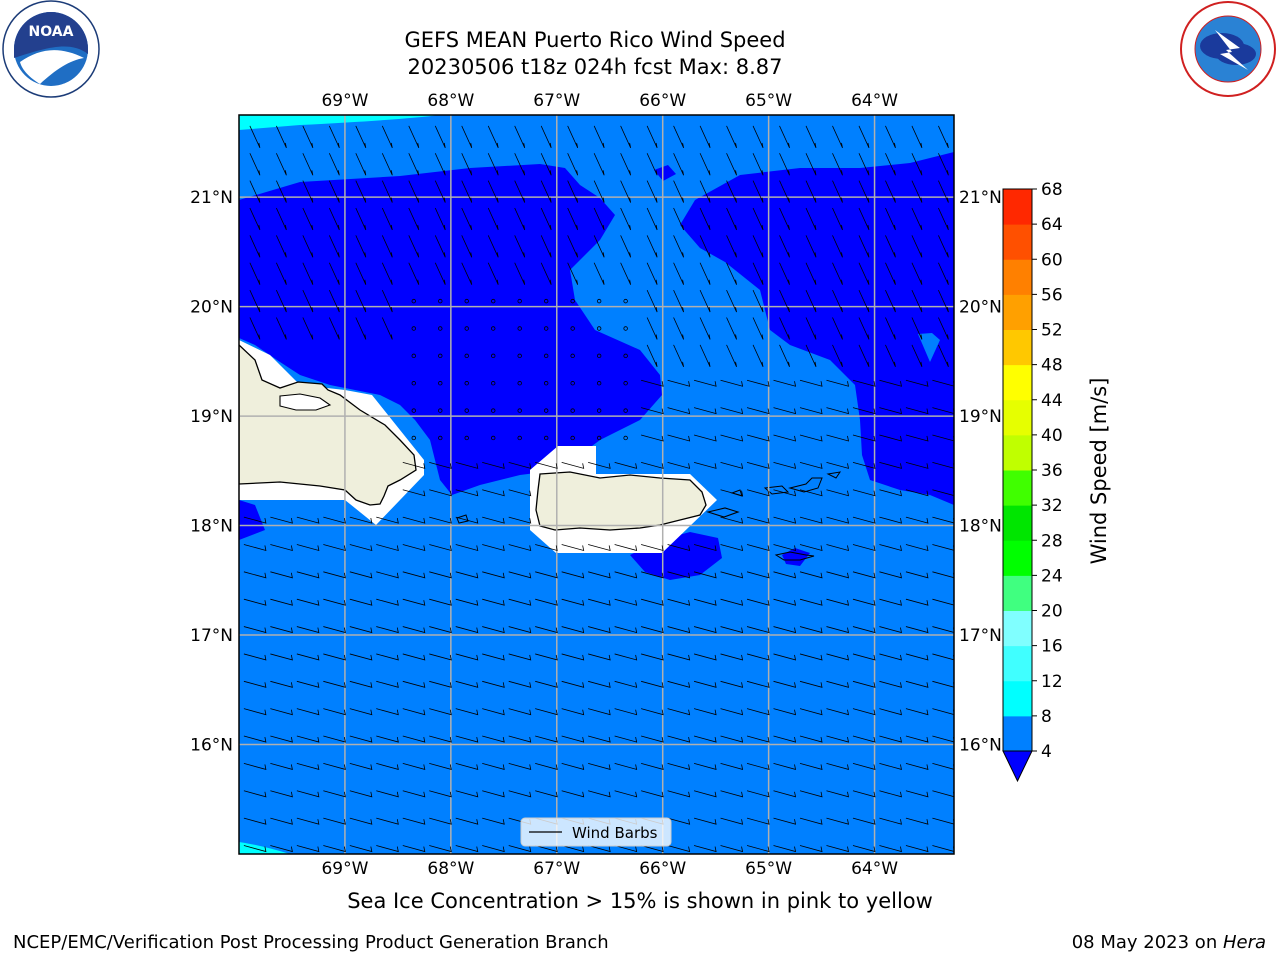 The width and height of the screenshot is (1280, 960). What do you see at coordinates (802, 483) in the screenshot?
I see `virgin-islands-coast` at bounding box center [802, 483].